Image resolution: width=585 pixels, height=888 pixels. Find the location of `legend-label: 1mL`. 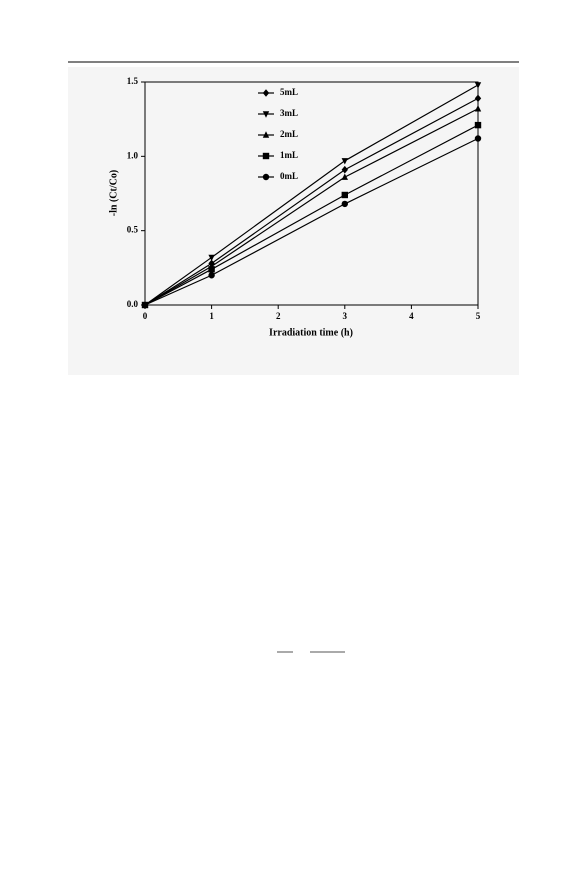

legend-label: 1mL is located at coordinates (289, 155).